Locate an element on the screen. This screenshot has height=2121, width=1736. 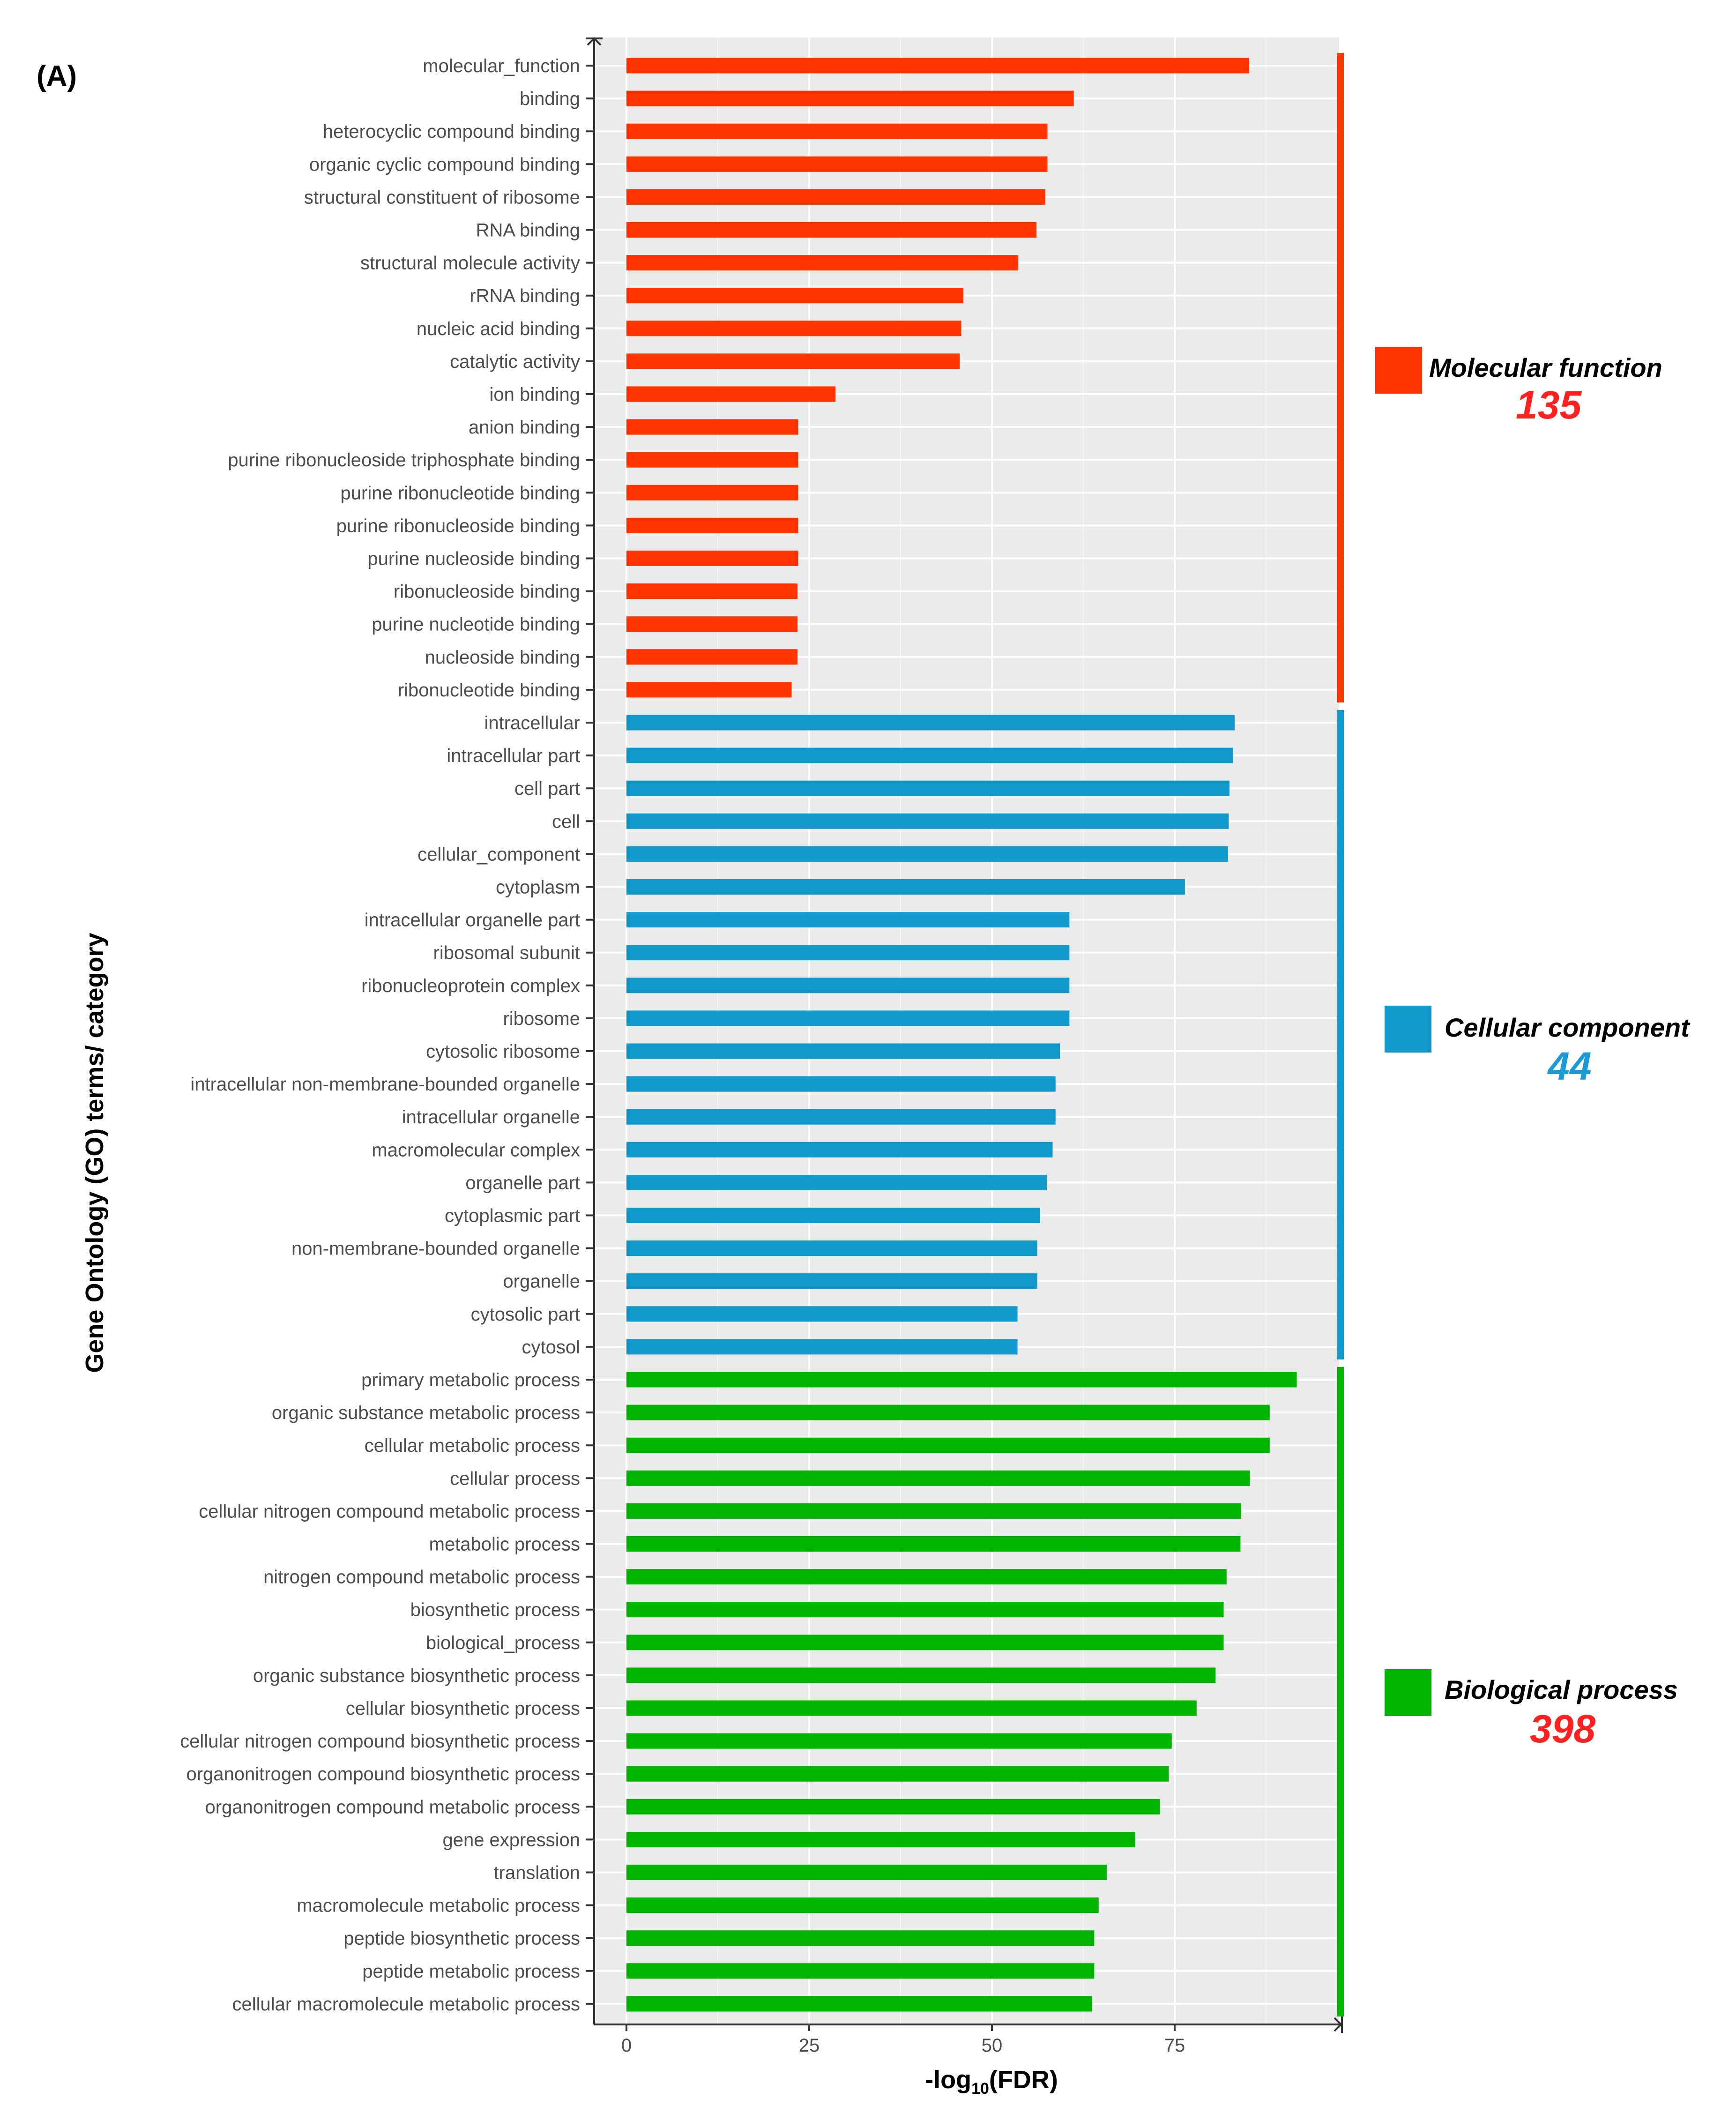
term-label: RNA binding is located at coordinates (528, 230).